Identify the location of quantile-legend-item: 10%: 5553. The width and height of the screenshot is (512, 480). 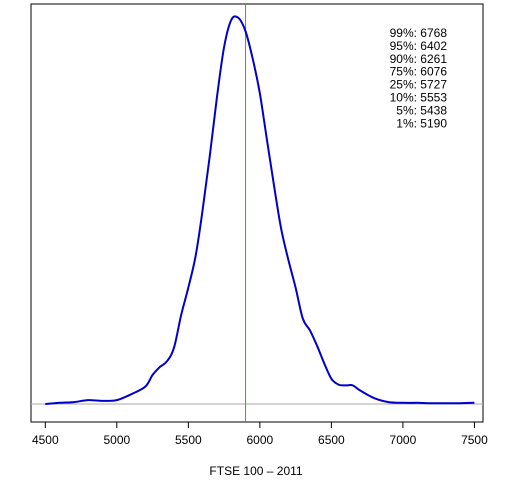
(419, 98).